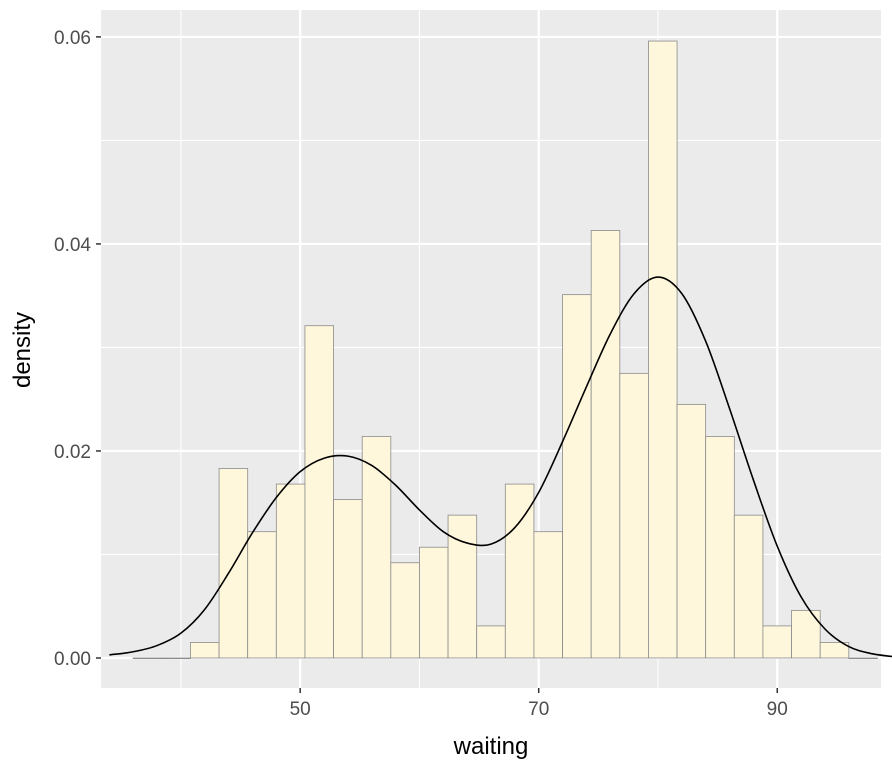 This screenshot has width=892, height=765. I want to click on x-axis-title: waiting, so click(491, 746).